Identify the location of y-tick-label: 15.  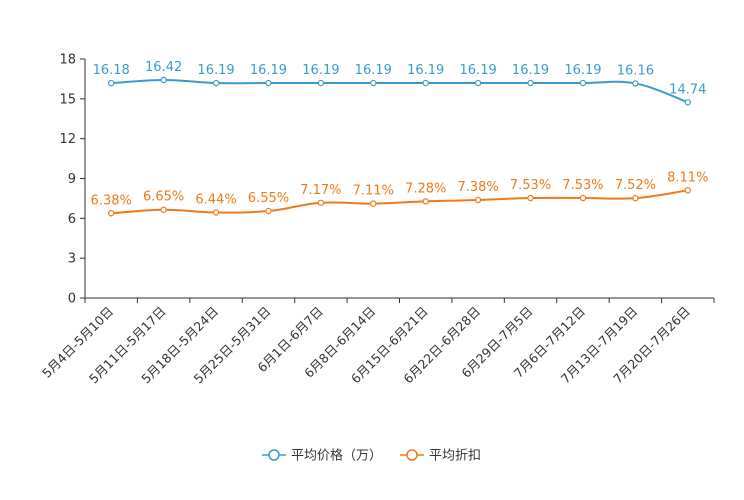
(67, 99).